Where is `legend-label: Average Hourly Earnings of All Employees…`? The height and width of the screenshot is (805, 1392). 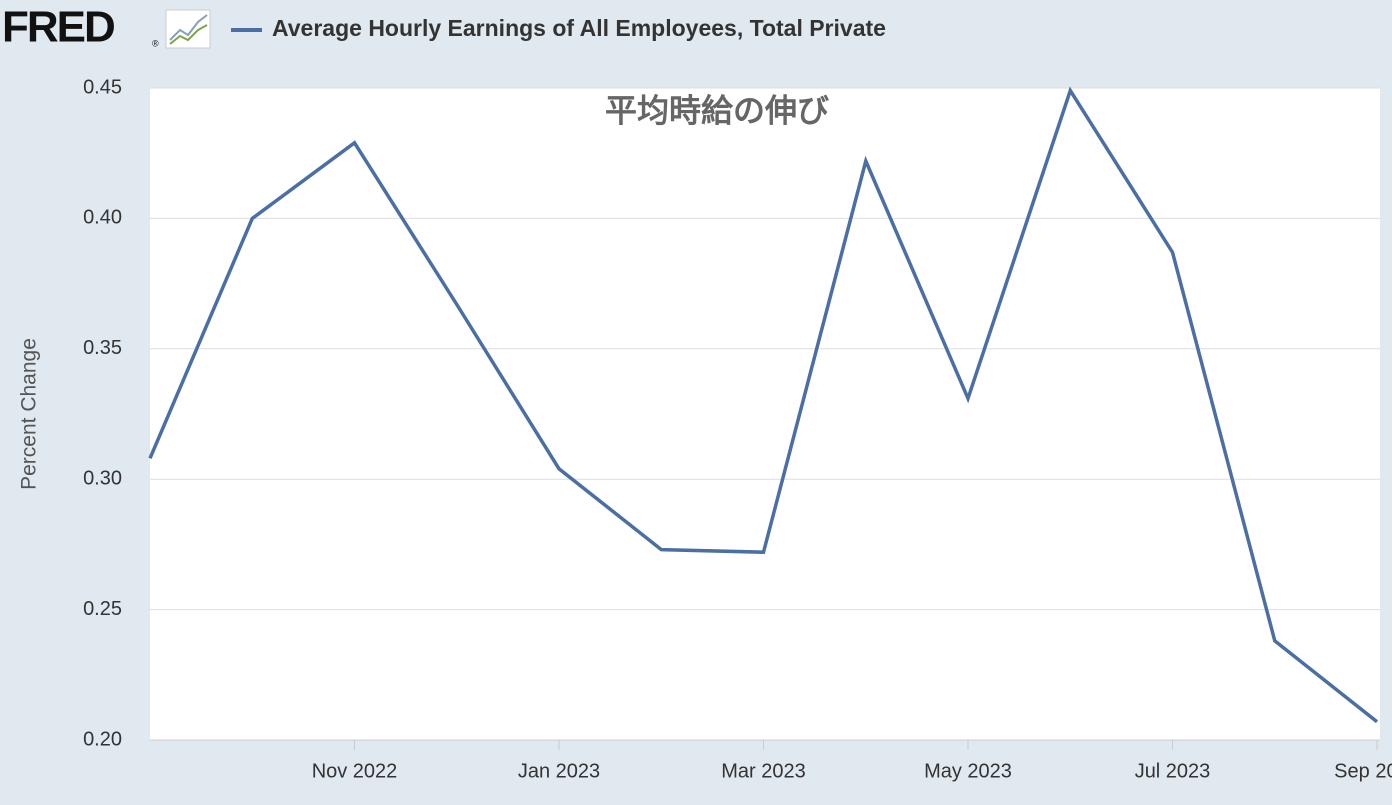 legend-label: Average Hourly Earnings of All Employees… is located at coordinates (579, 28).